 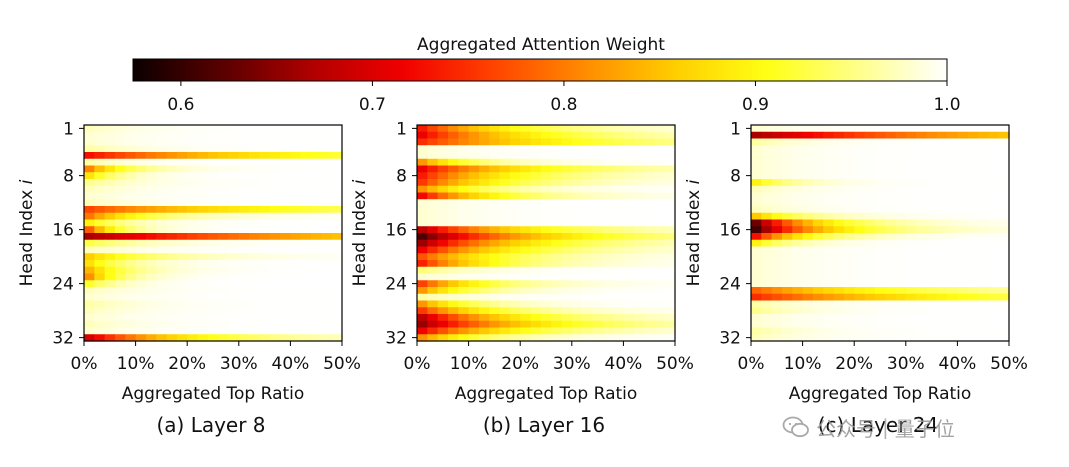 I want to click on heatmap-cells, so click(x=880, y=233).